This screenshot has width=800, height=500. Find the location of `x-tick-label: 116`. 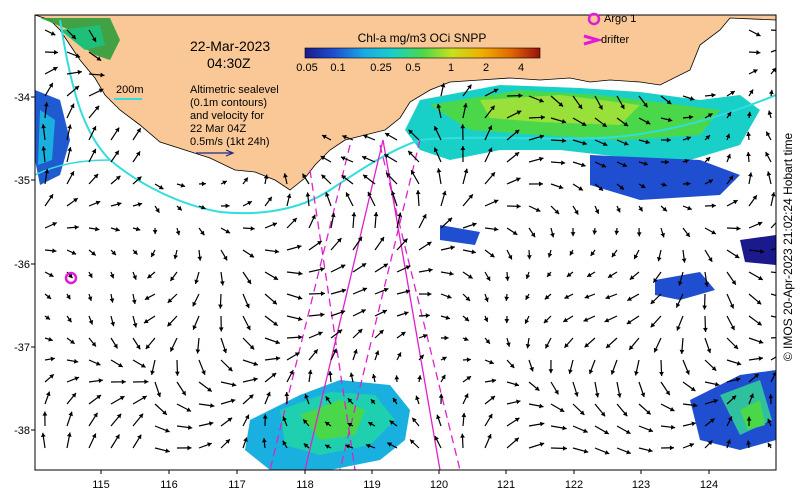

x-tick-label: 116 is located at coordinates (169, 485).